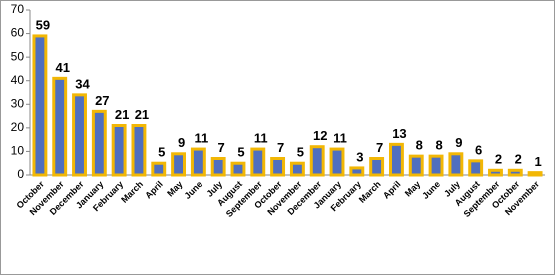 The width and height of the screenshot is (555, 275). What do you see at coordinates (62, 67) in the screenshot?
I see `data-label: 41` at bounding box center [62, 67].